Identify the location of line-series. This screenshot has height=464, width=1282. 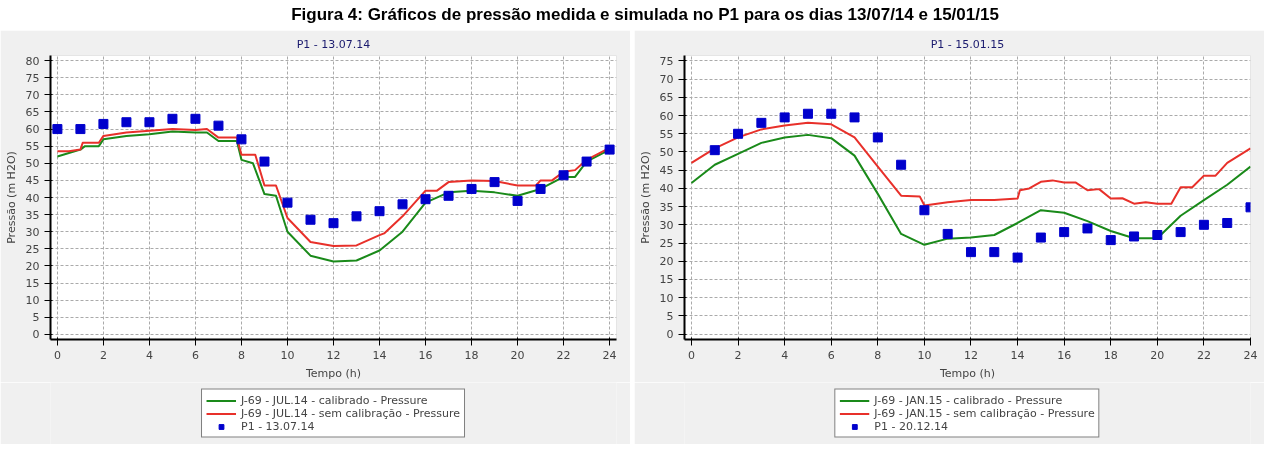
(970, 190).